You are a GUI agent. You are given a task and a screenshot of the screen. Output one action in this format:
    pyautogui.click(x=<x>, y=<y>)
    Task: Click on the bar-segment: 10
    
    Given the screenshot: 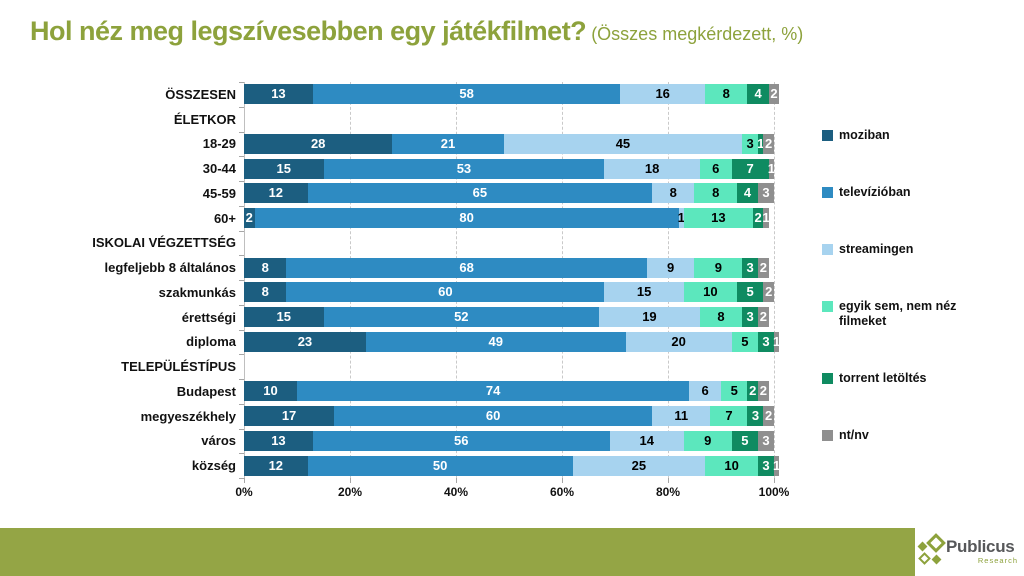 What is the action you would take?
    pyautogui.click(x=732, y=465)
    